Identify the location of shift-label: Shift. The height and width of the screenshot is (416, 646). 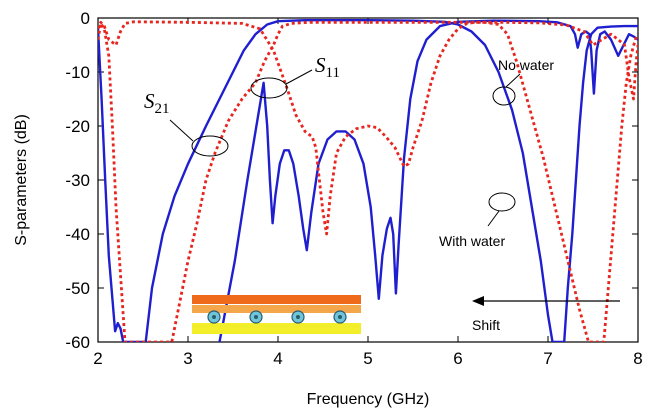
(486, 325).